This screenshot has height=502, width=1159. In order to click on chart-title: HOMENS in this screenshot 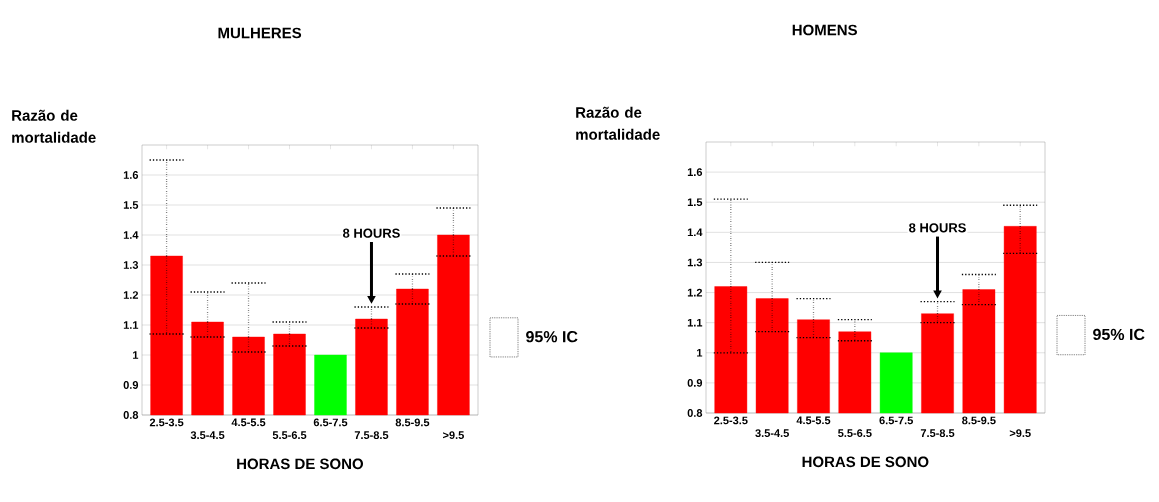, I will do `click(824, 30)`.